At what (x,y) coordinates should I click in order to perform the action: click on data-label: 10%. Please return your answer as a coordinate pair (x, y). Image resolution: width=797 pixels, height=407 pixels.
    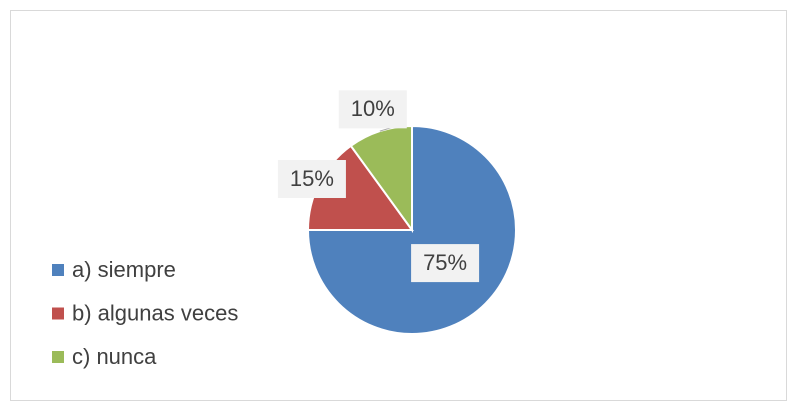
    Looking at the image, I should click on (373, 108).